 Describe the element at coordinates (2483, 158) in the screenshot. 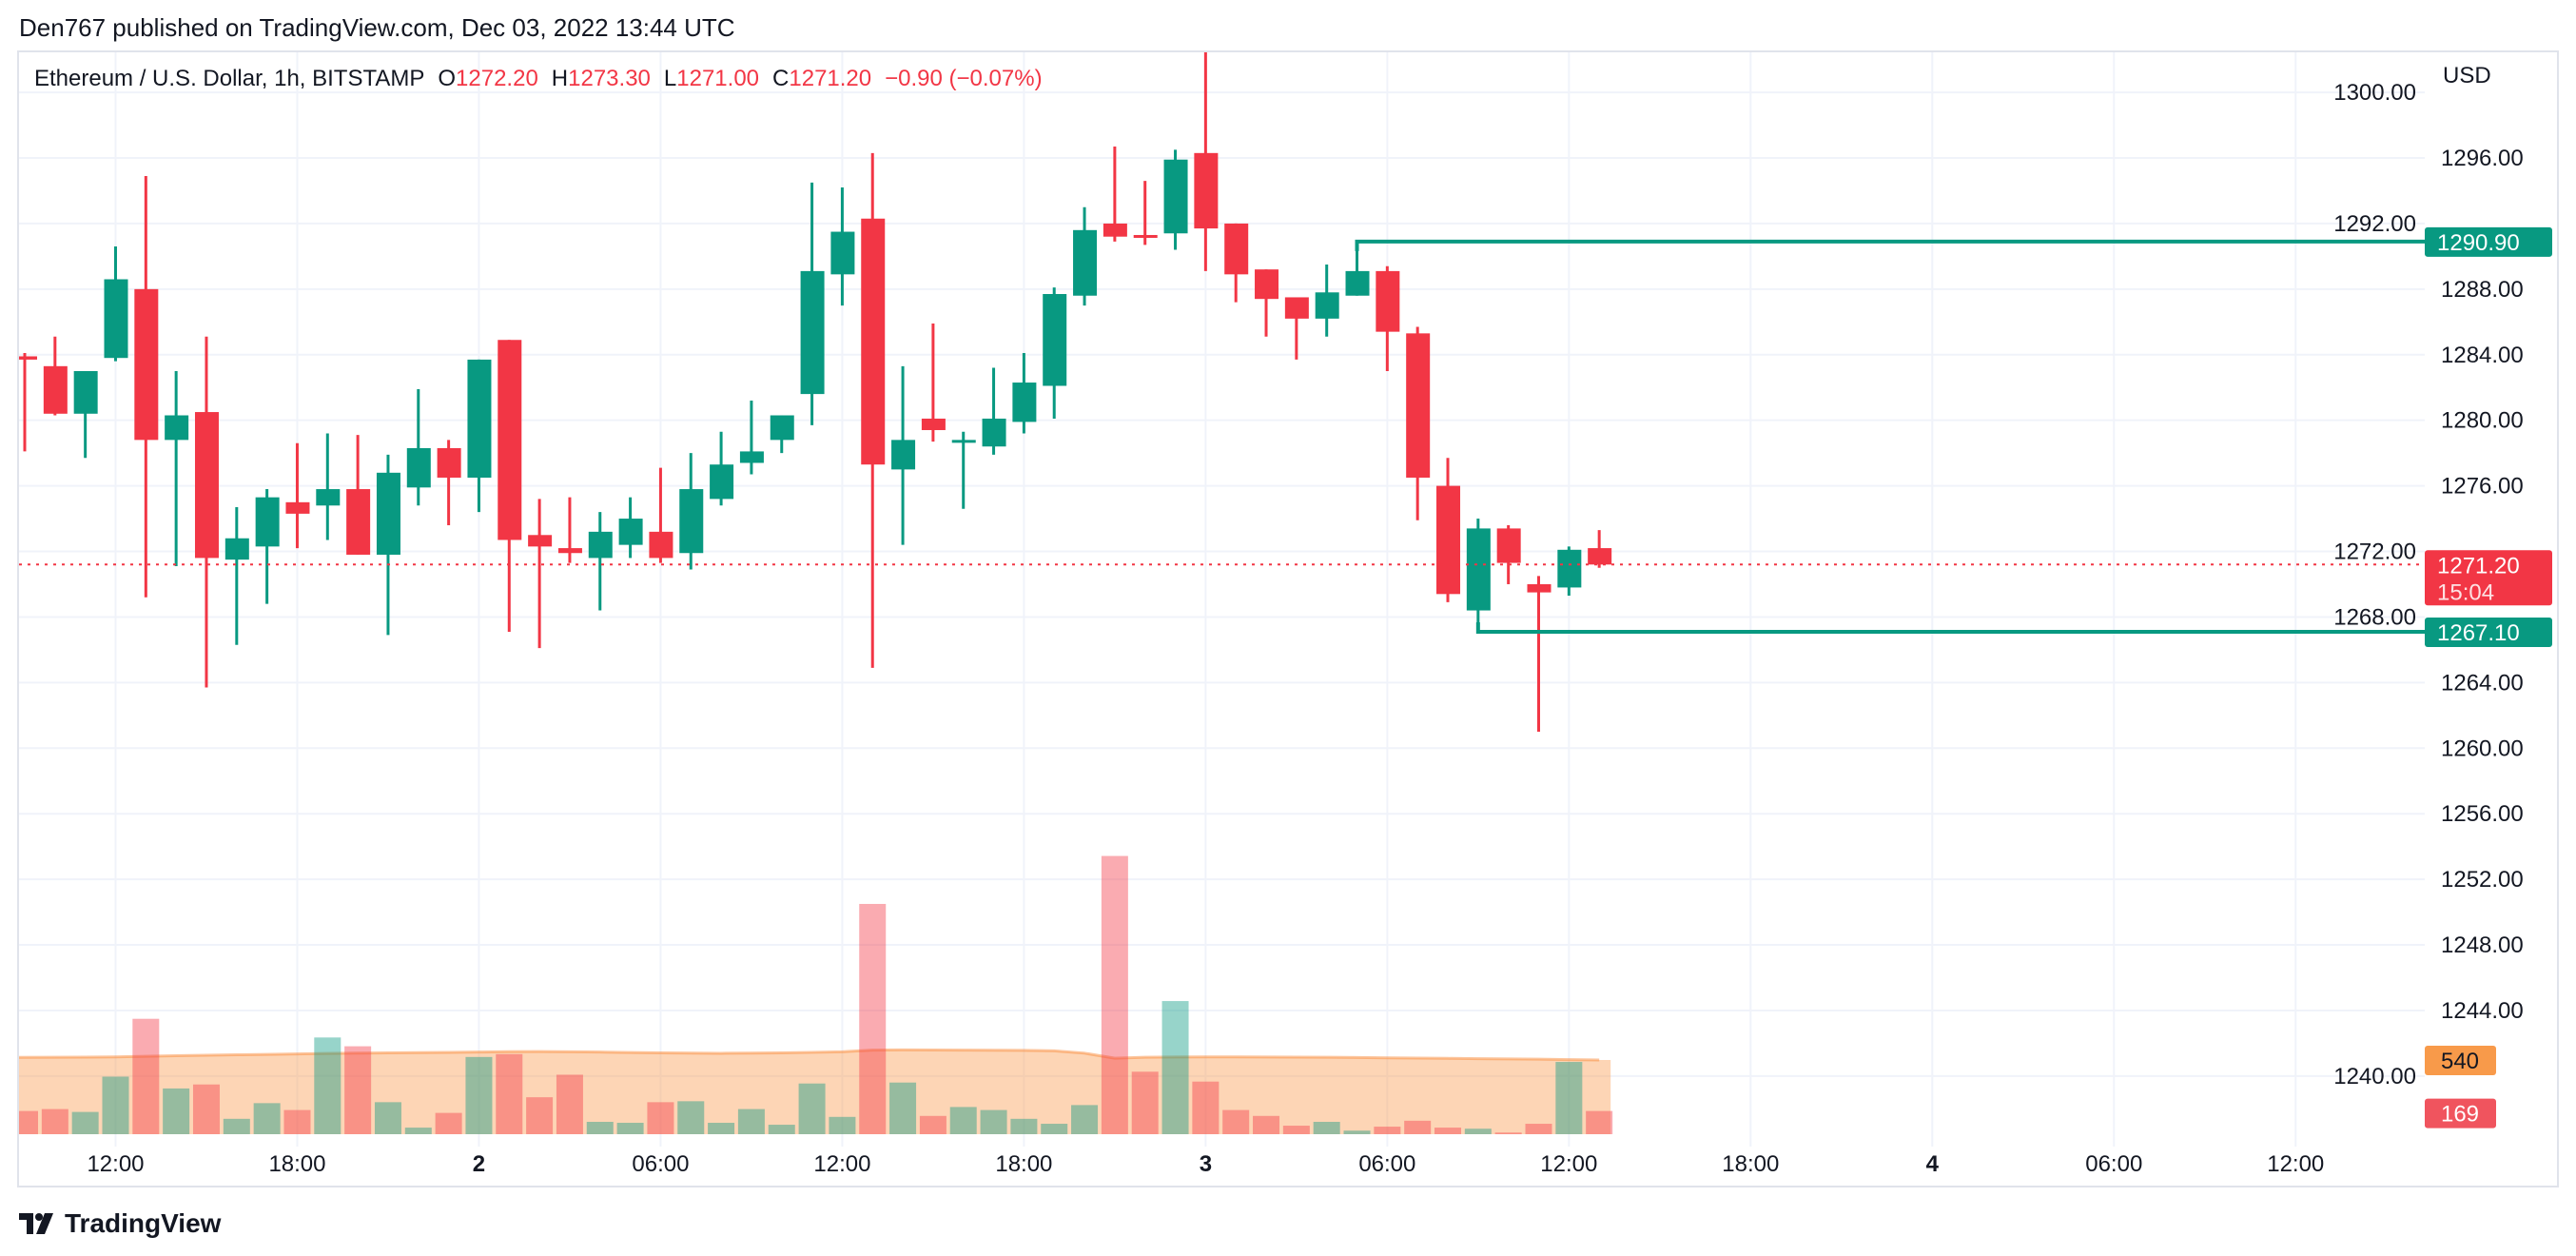

I see `price-axis-label: 1296.00` at that location.